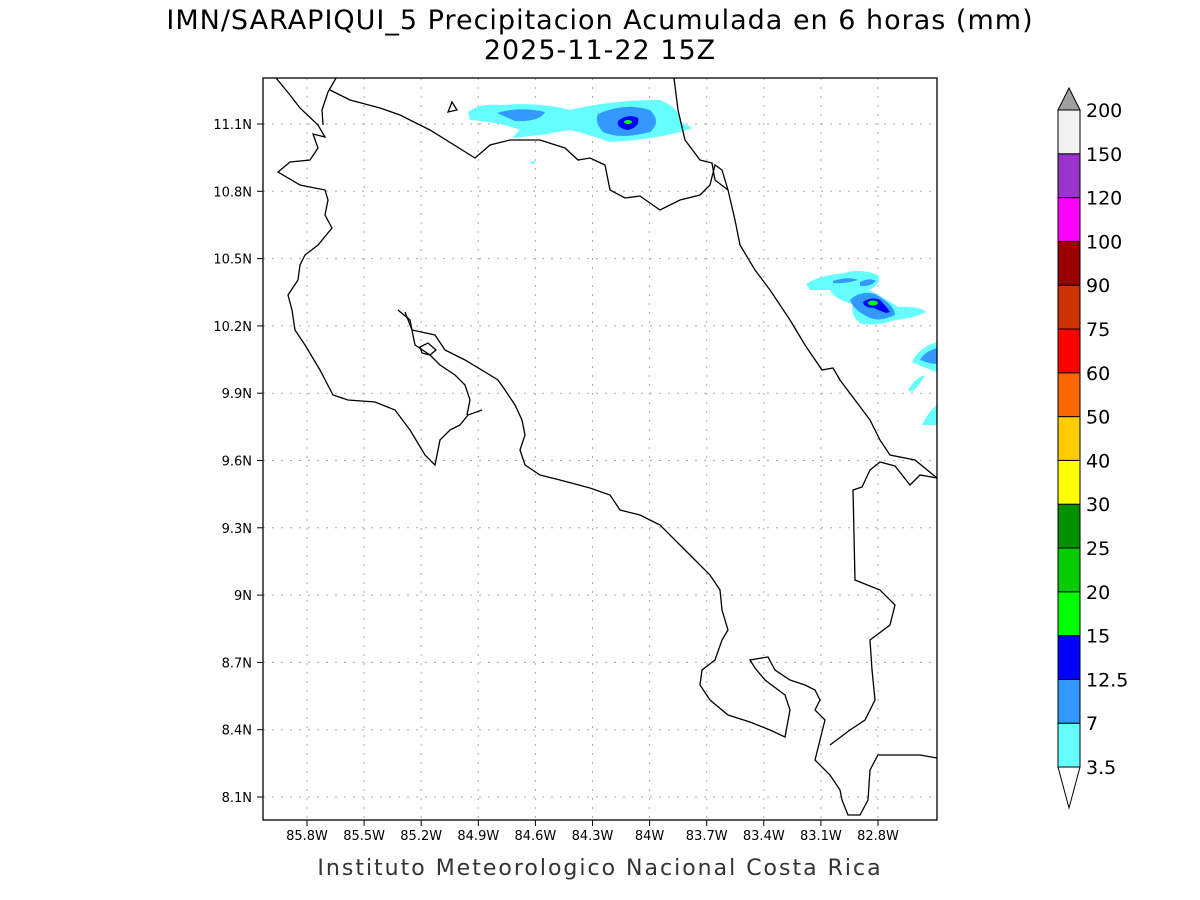 This screenshot has width=1200, height=900. Describe the element at coordinates (529, 150) in the screenshot. I see `nicaragua-border` at that location.